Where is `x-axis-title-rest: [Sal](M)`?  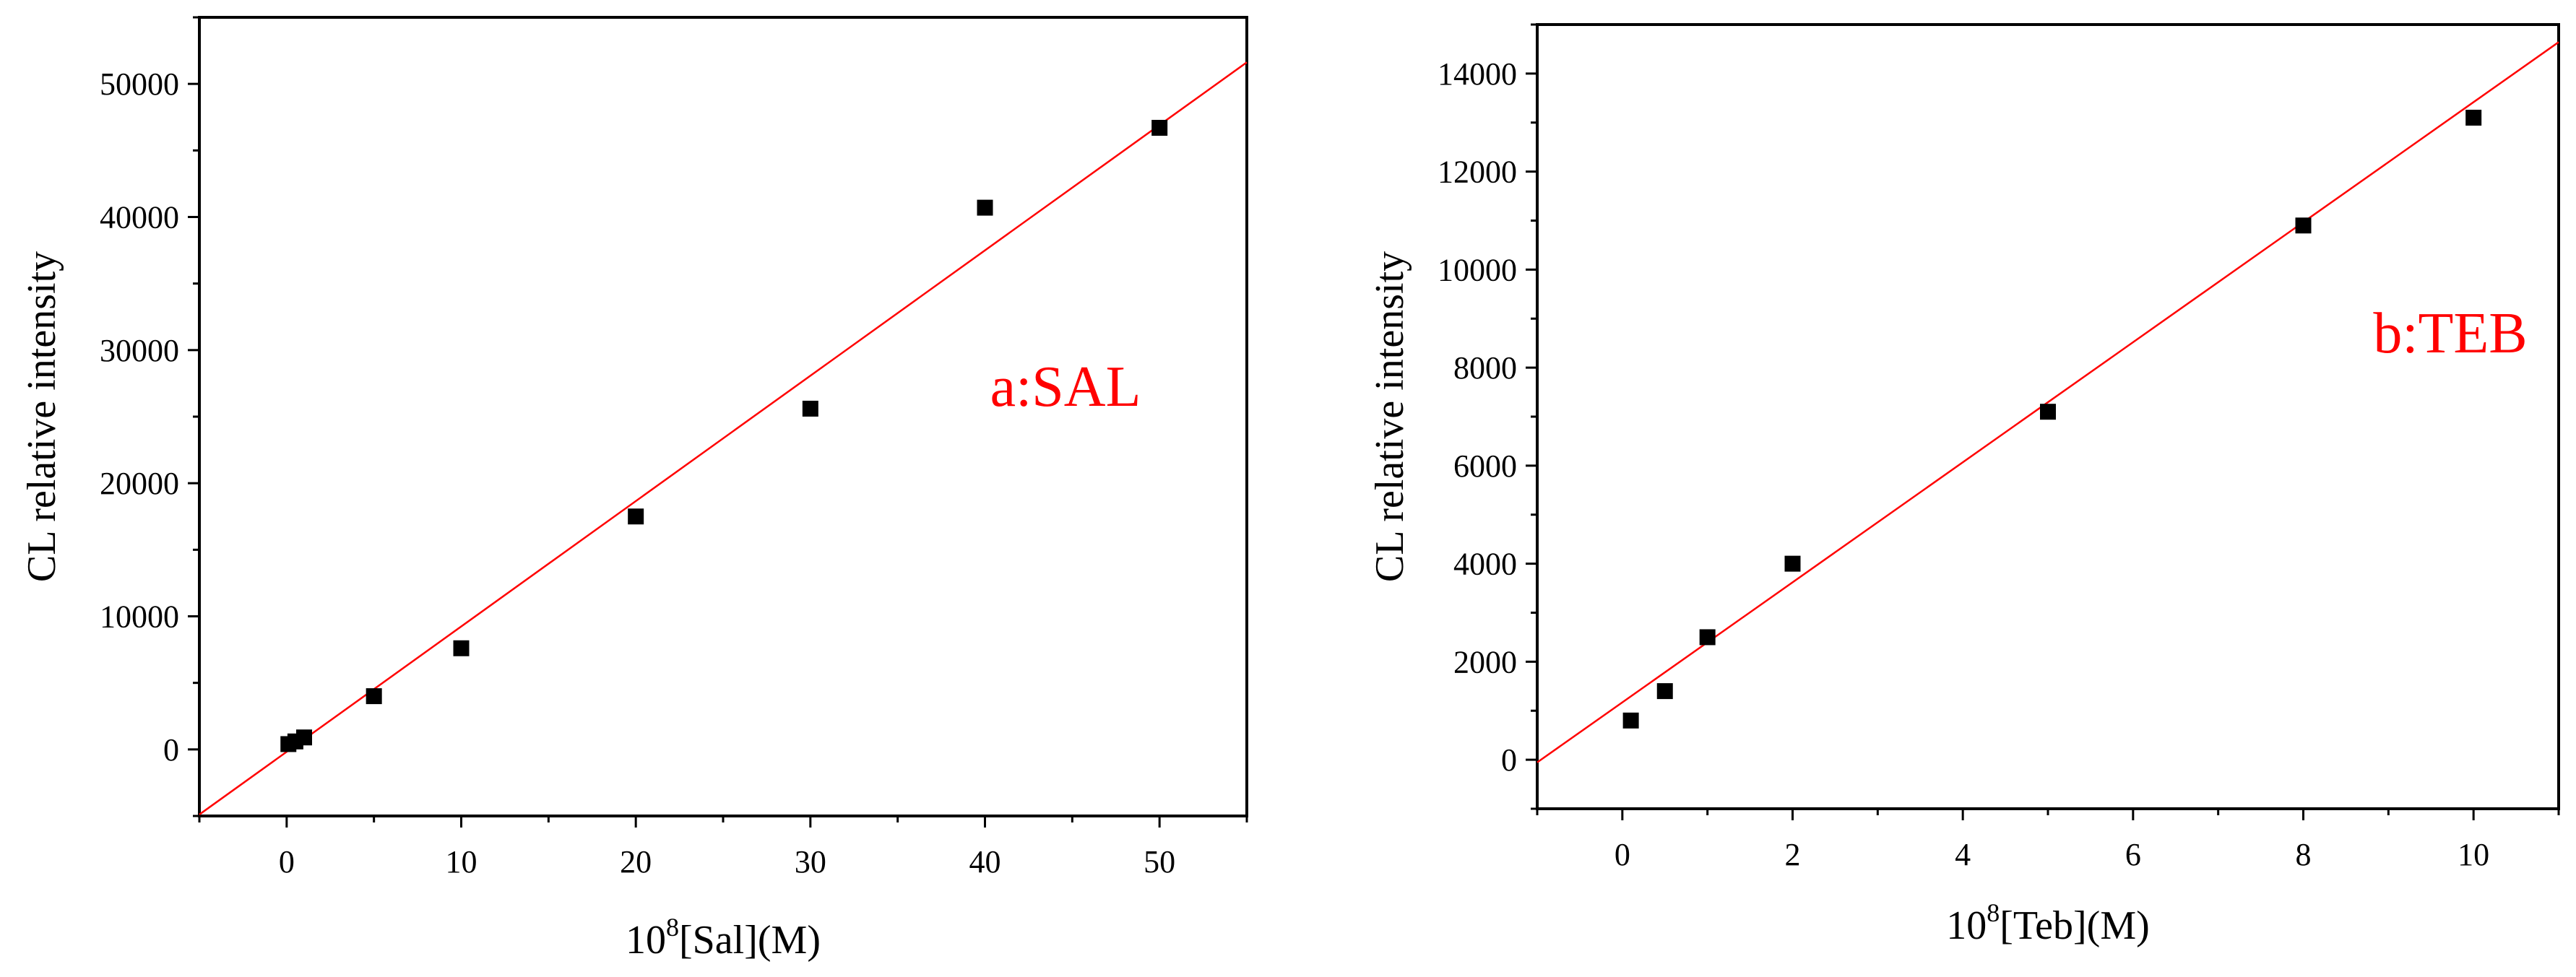 x-axis-title-rest: [Sal](M) is located at coordinates (750, 940).